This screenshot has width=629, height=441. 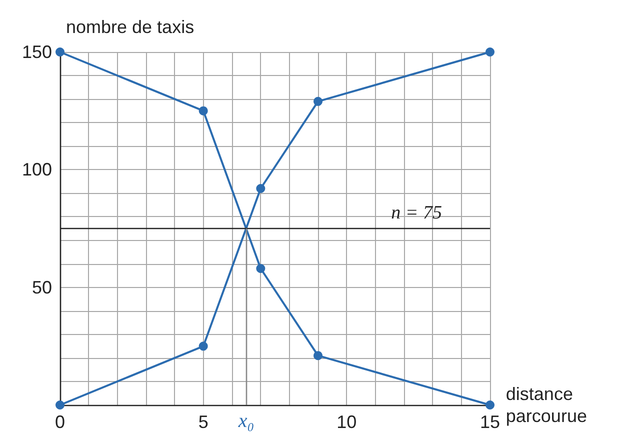 What do you see at coordinates (416, 213) in the screenshot?
I see `ref-line-label: n = 75` at bounding box center [416, 213].